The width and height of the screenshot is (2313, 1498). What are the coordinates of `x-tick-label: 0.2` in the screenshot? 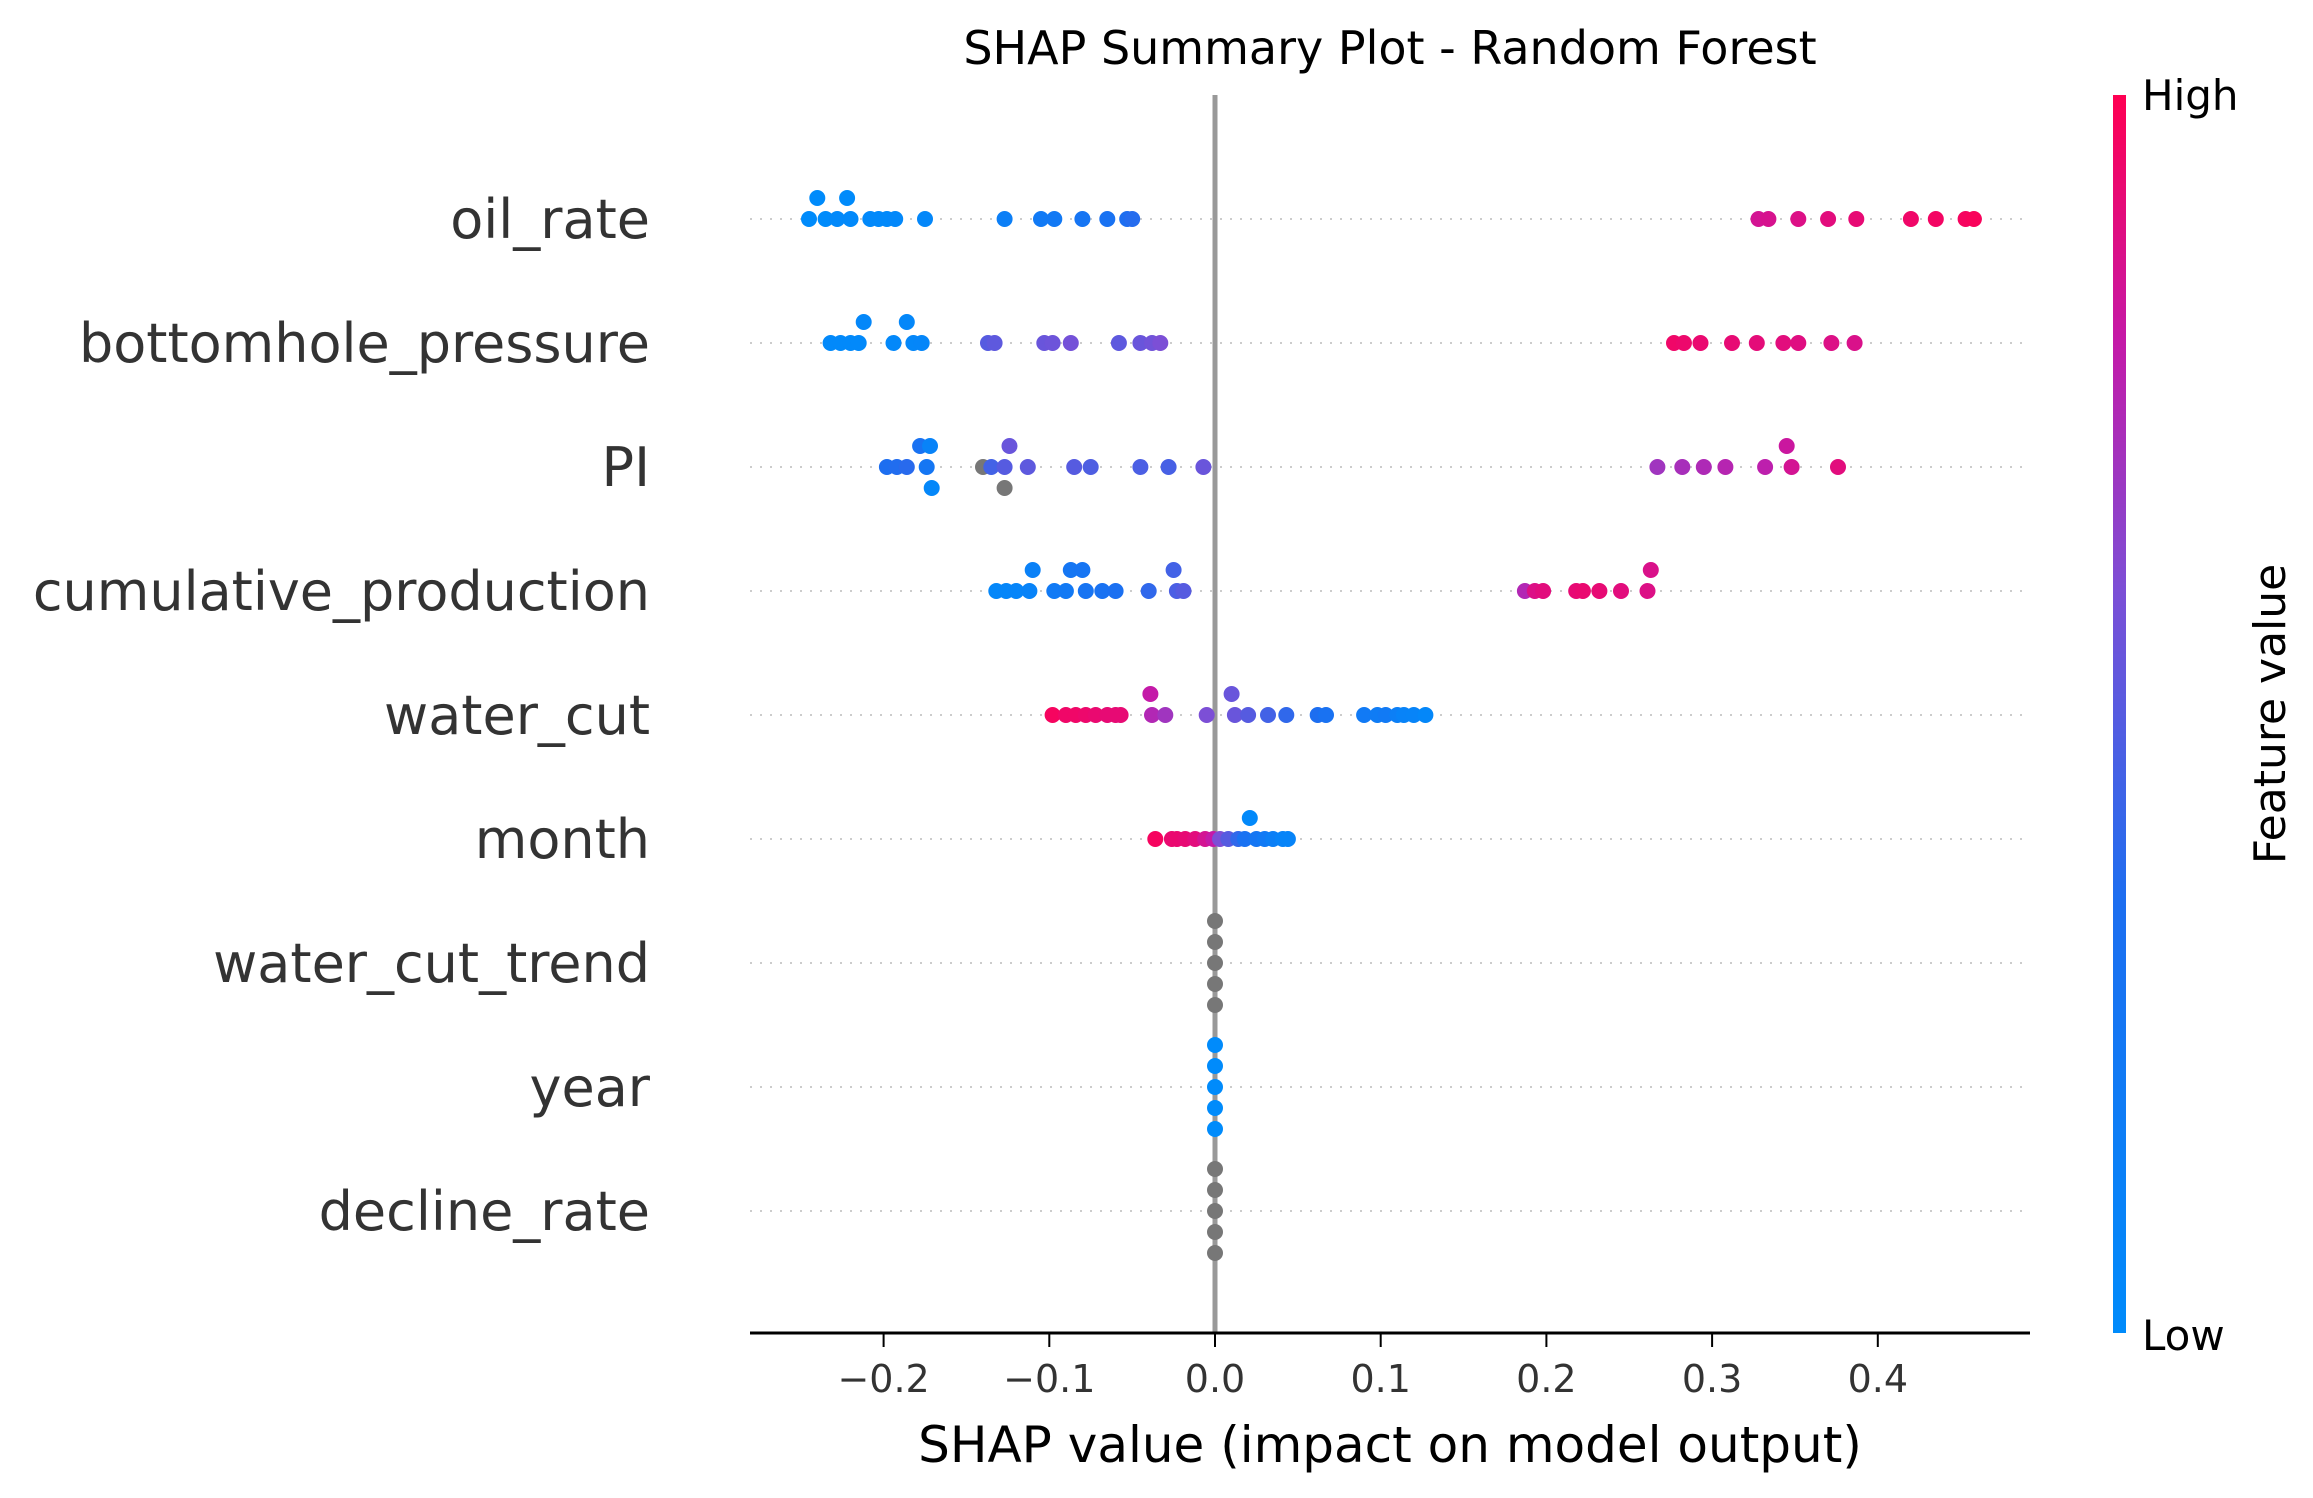 It's located at (1546, 1379).